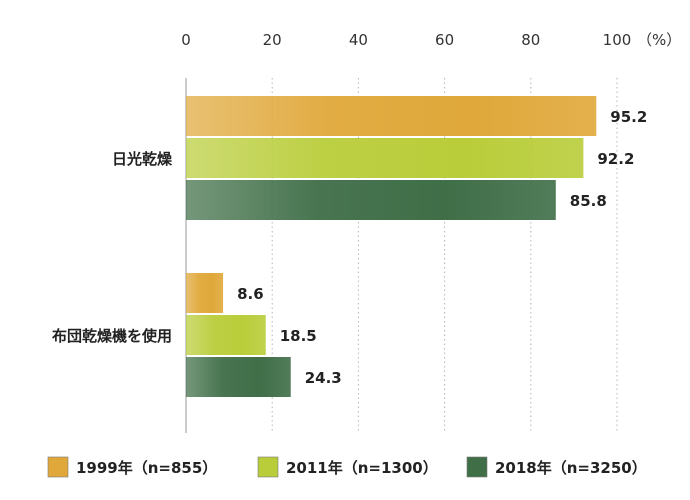  I want to click on x-tick-label: 60, so click(444, 40).